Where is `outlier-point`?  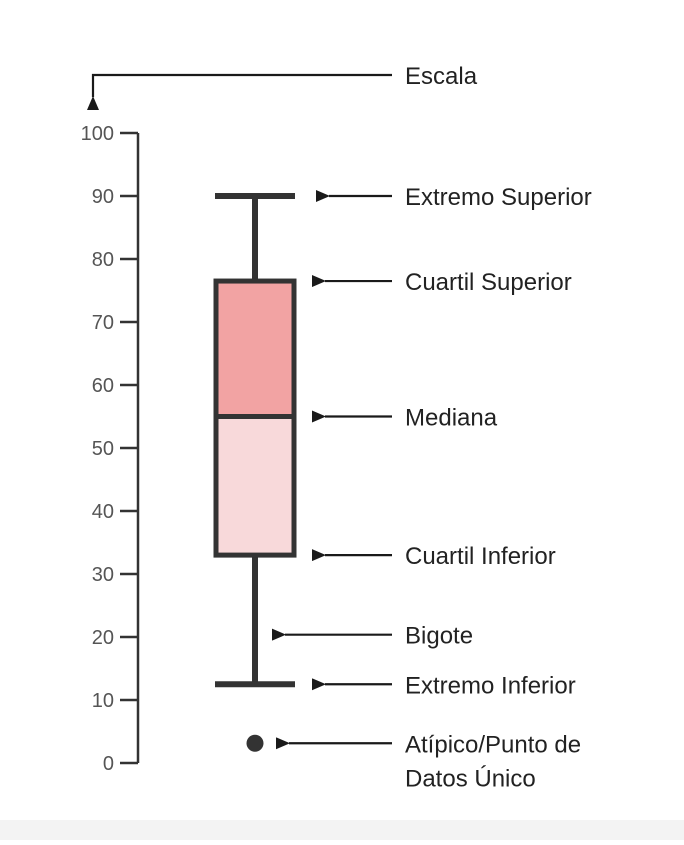 outlier-point is located at coordinates (255, 743).